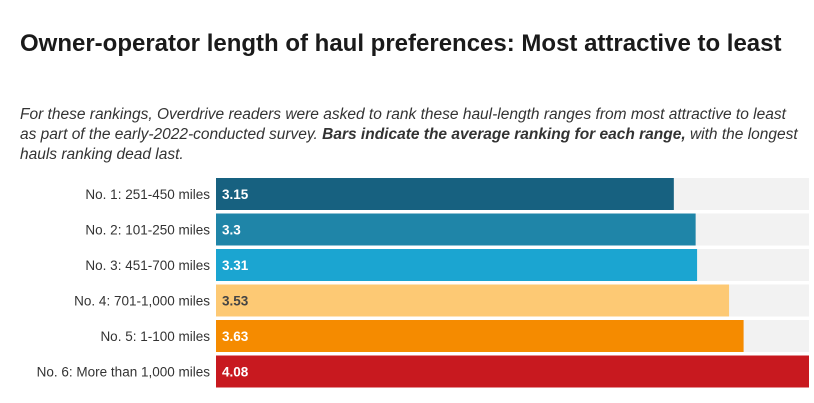 This screenshot has height=403, width=814. Describe the element at coordinates (235, 336) in the screenshot. I see `value-label: 3.63` at that location.